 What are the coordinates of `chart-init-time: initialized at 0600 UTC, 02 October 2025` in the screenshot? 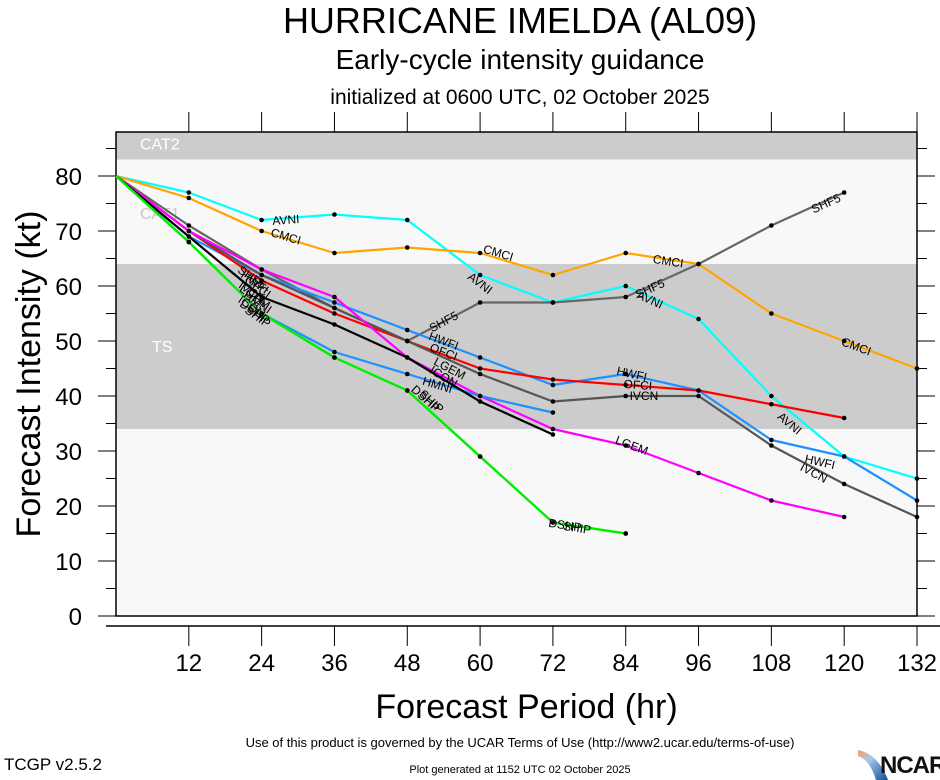 It's located at (520, 97).